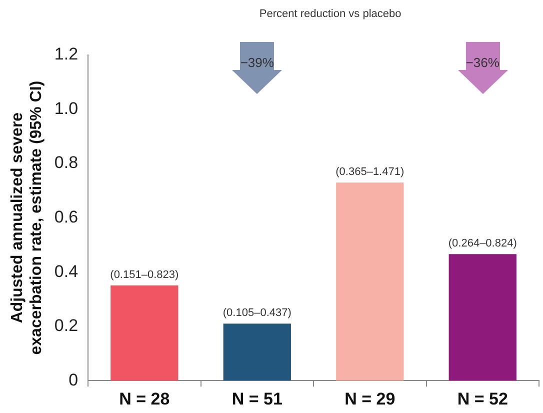 This screenshot has width=543, height=413. I want to click on y-tick-label: 0.8, so click(66, 162).